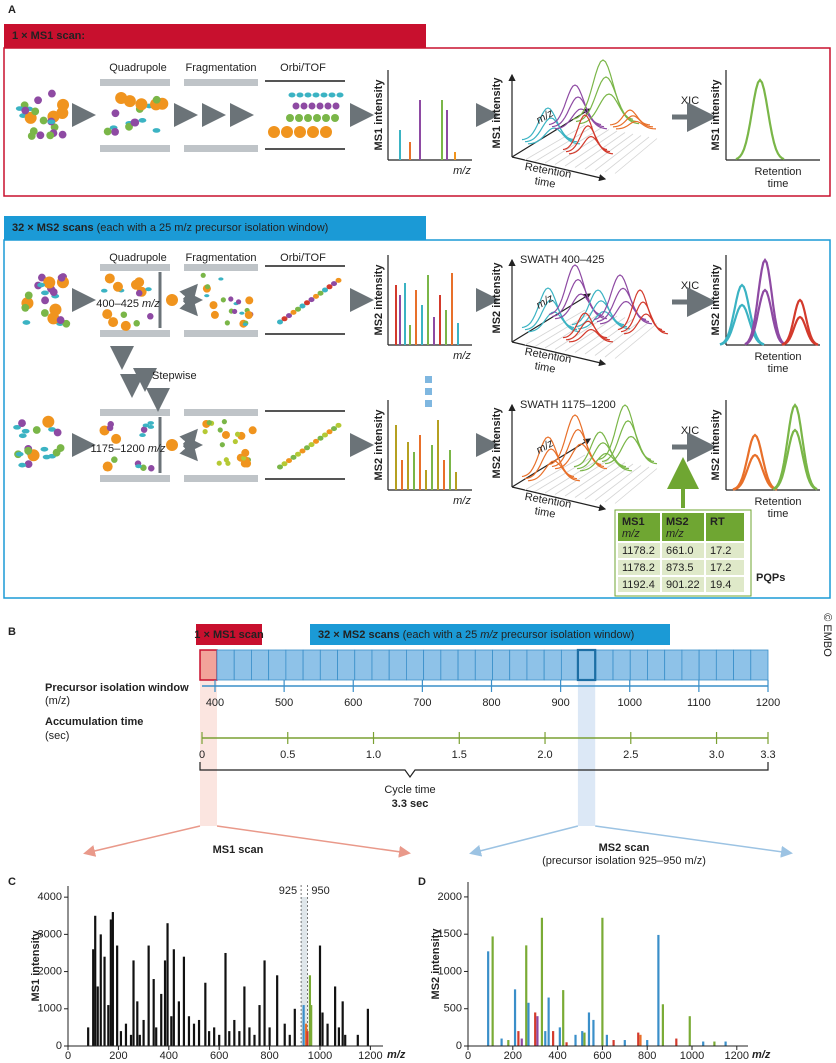 This screenshot has height=1063, width=836. I want to click on ellipsis-dot, so click(428, 403).